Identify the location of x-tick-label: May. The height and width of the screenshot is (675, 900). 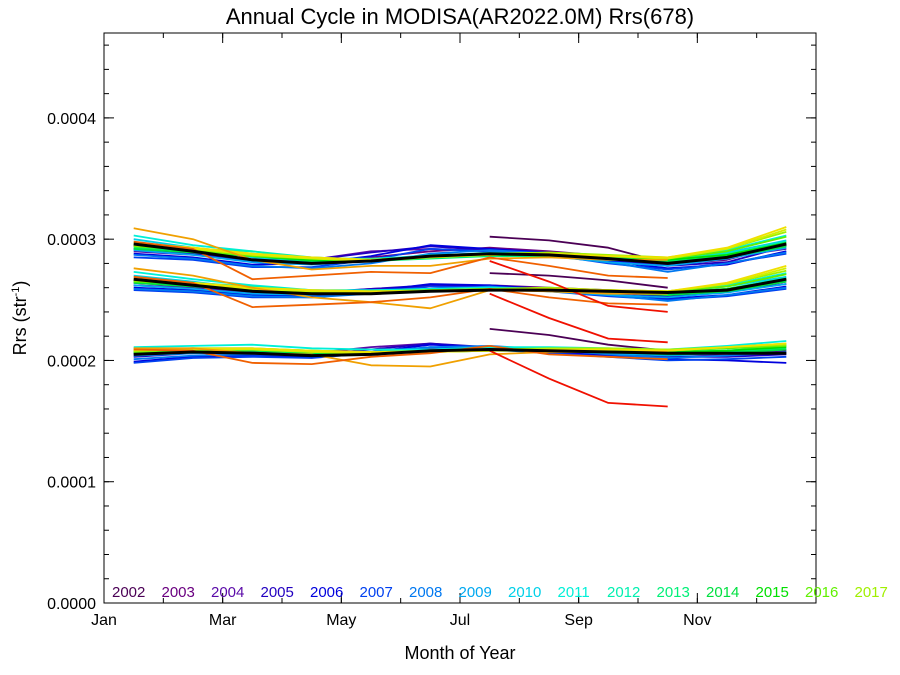
(341, 620).